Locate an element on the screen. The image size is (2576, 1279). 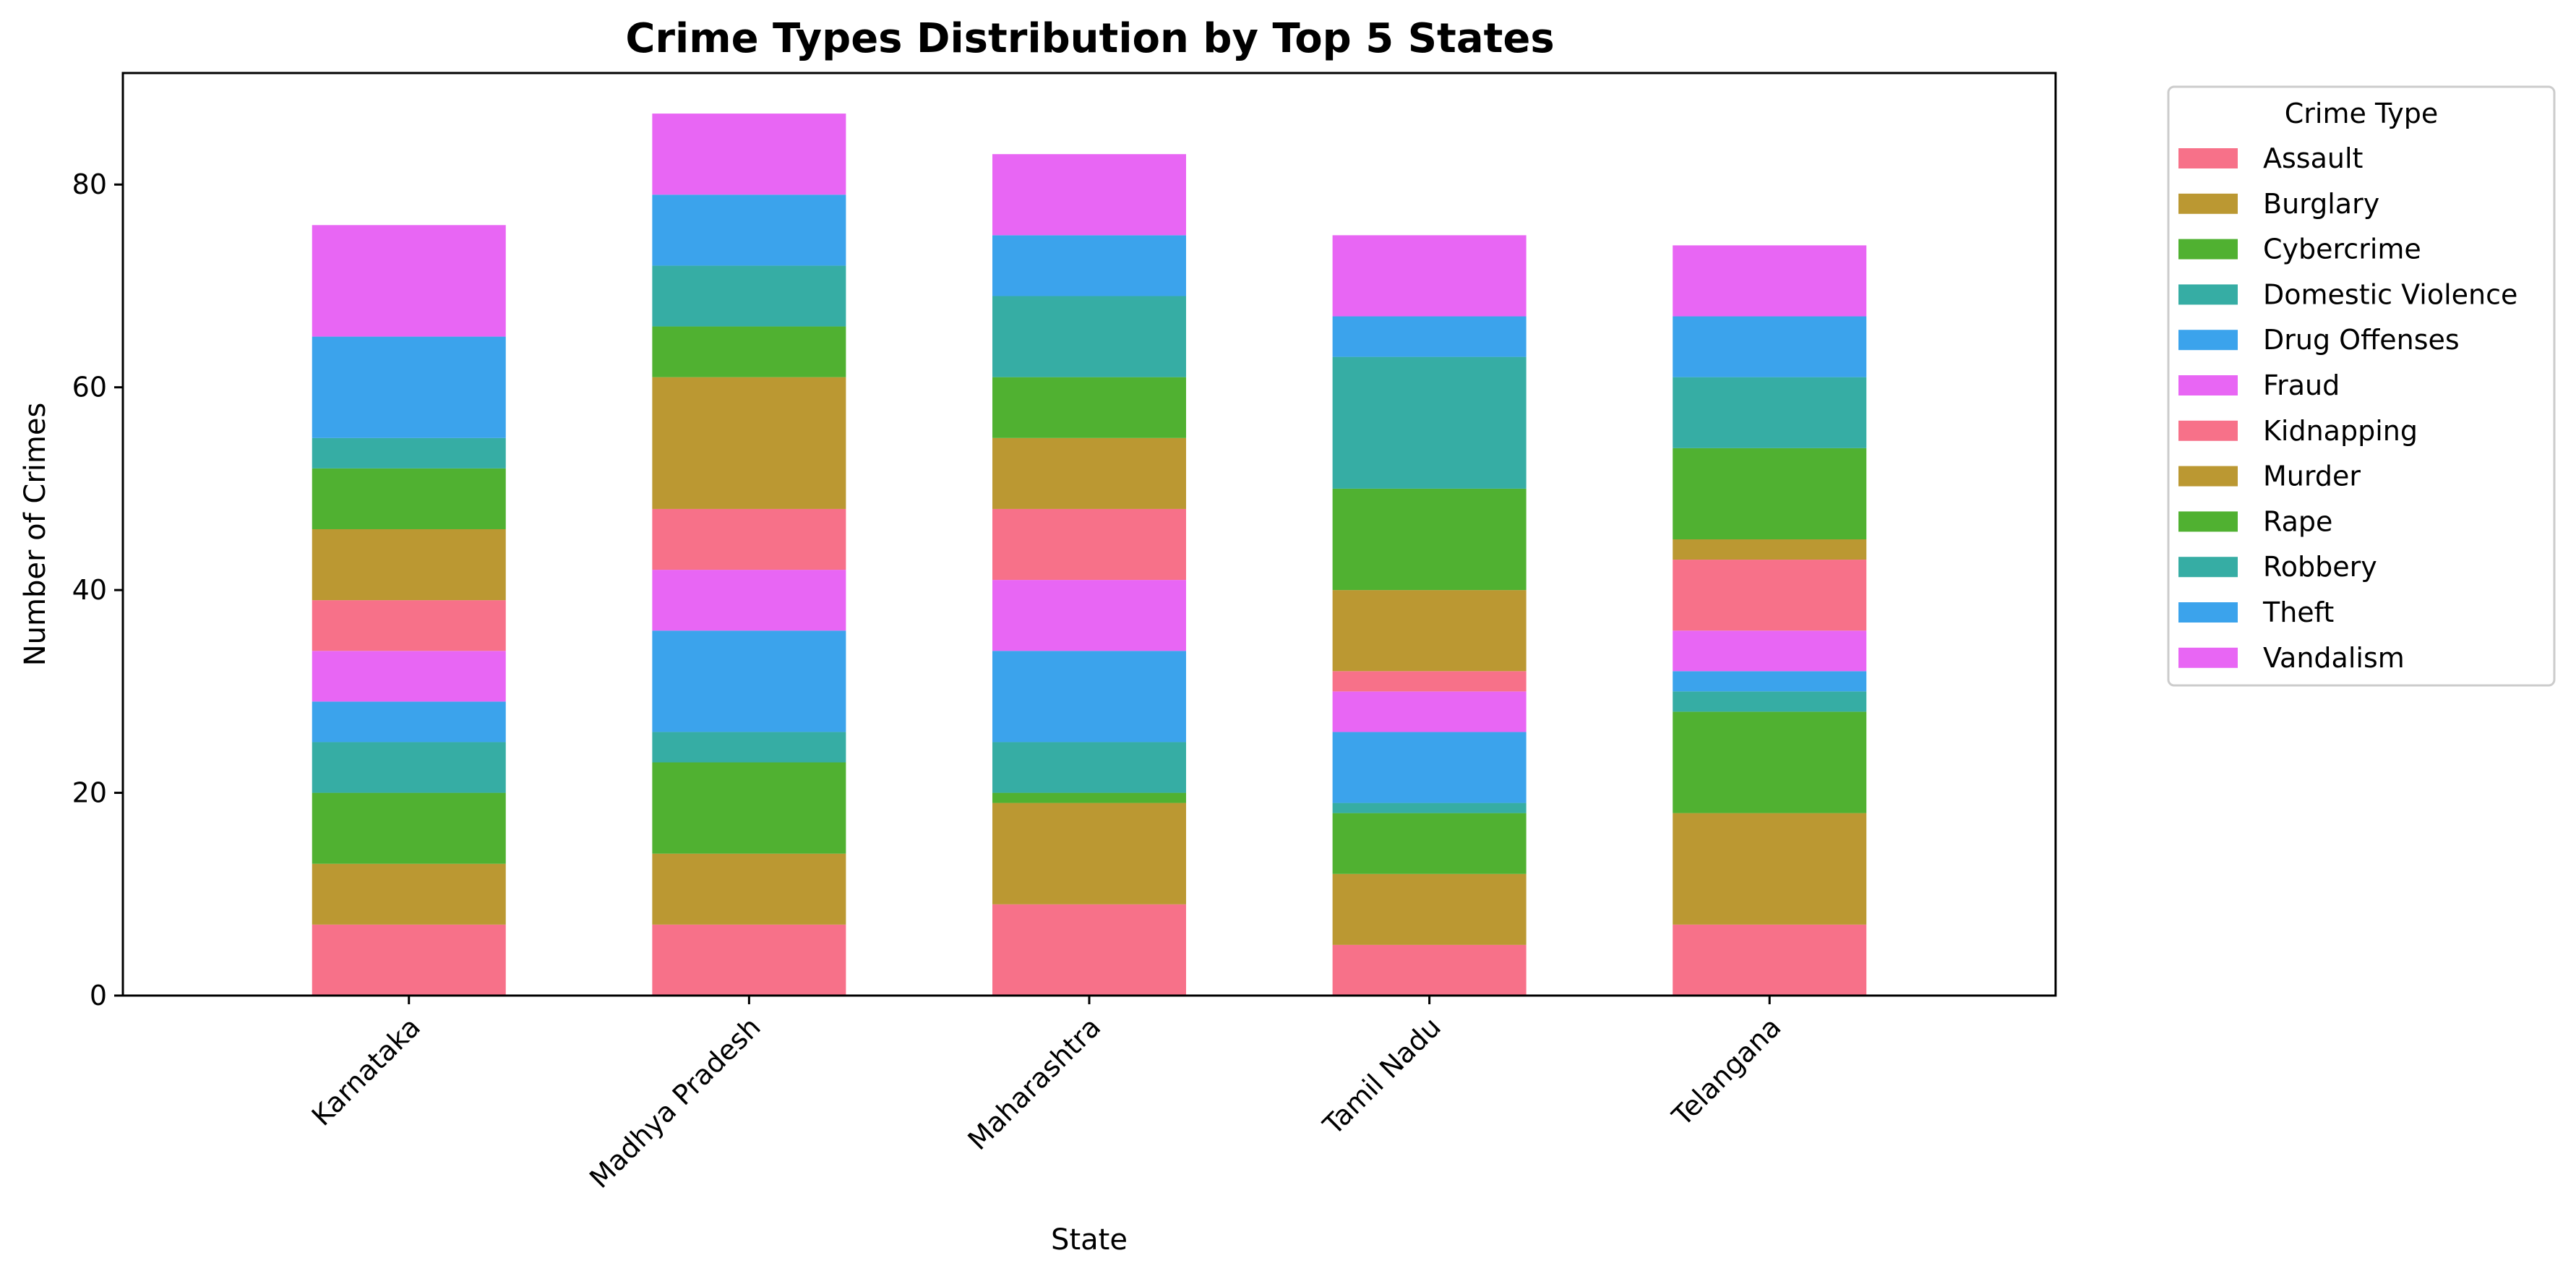
legend-label: Cybercrime is located at coordinates (2342, 249).